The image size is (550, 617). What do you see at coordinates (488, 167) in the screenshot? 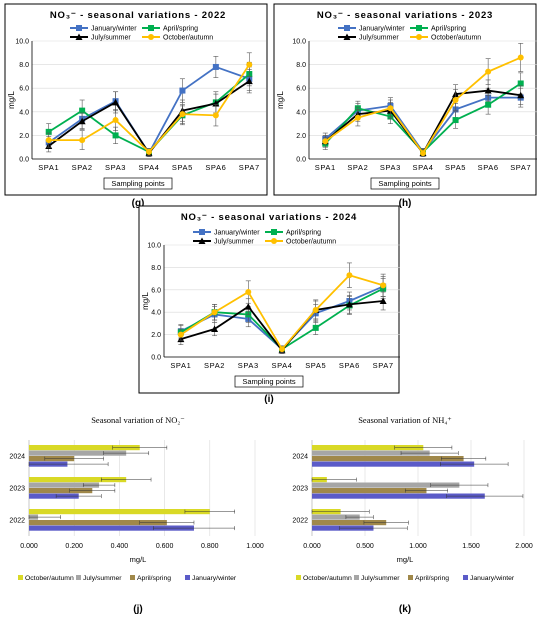
I see `x-tick-label: SPA6` at bounding box center [488, 167].